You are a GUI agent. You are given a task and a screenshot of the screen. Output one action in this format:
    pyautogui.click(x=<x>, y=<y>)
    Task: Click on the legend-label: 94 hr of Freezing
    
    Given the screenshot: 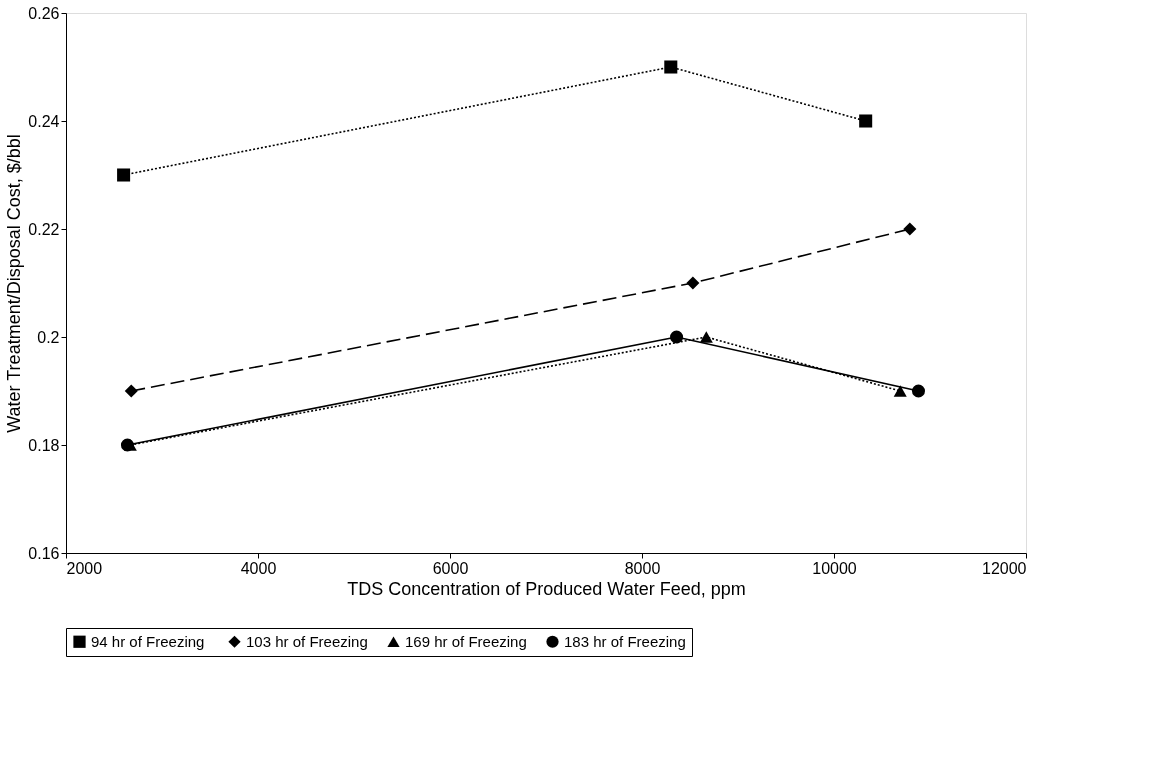 What is the action you would take?
    pyautogui.click(x=148, y=641)
    